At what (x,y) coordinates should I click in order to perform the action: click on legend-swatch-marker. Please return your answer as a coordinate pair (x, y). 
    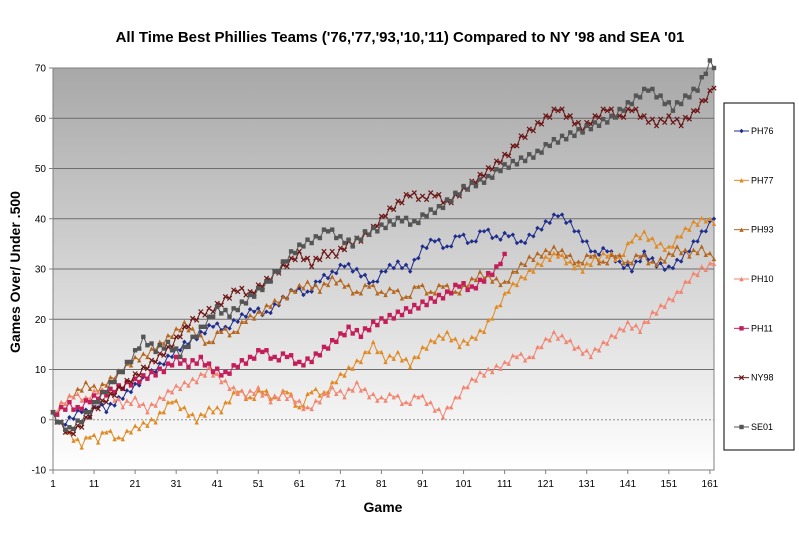
    Looking at the image, I should click on (741, 328).